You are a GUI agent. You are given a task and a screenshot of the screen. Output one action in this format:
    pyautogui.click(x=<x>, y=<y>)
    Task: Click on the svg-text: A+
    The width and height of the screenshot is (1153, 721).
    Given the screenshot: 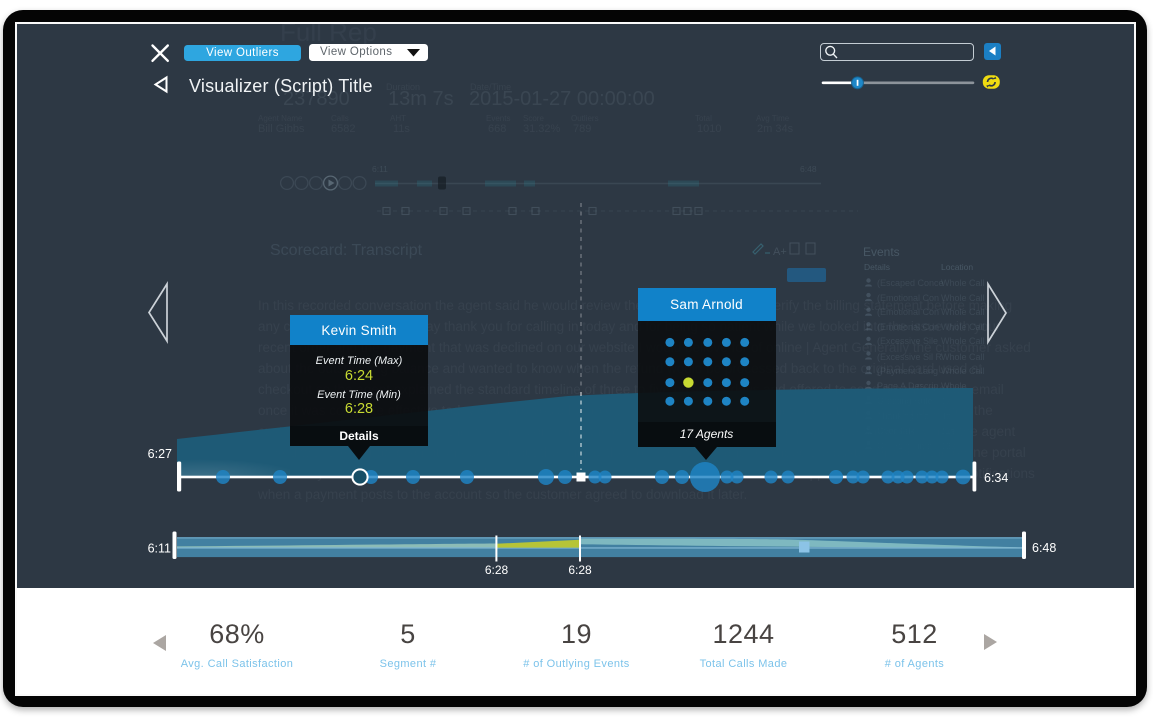 What is the action you would take?
    pyautogui.click(x=780, y=252)
    